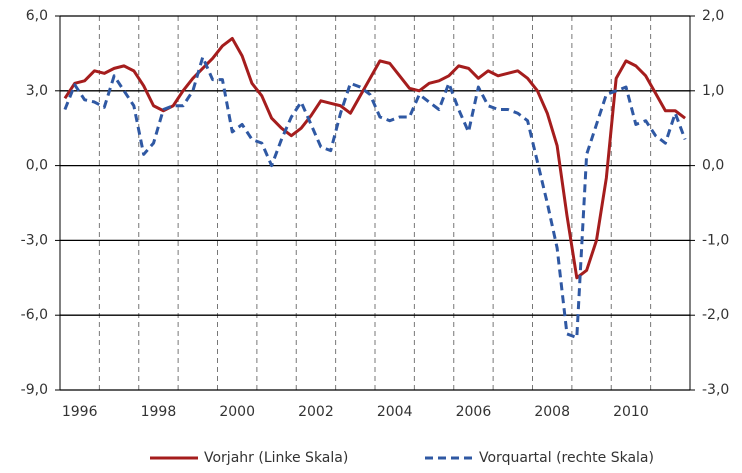  What do you see at coordinates (715, 315) in the screenshot?
I see `y2-tick-label: -2,0` at bounding box center [715, 315].